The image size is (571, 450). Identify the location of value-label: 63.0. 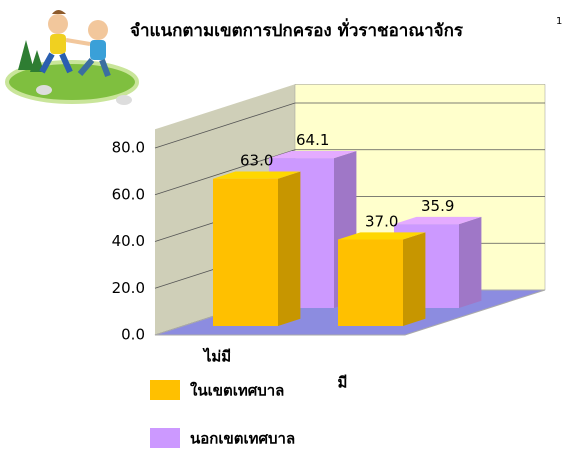
(256, 161).